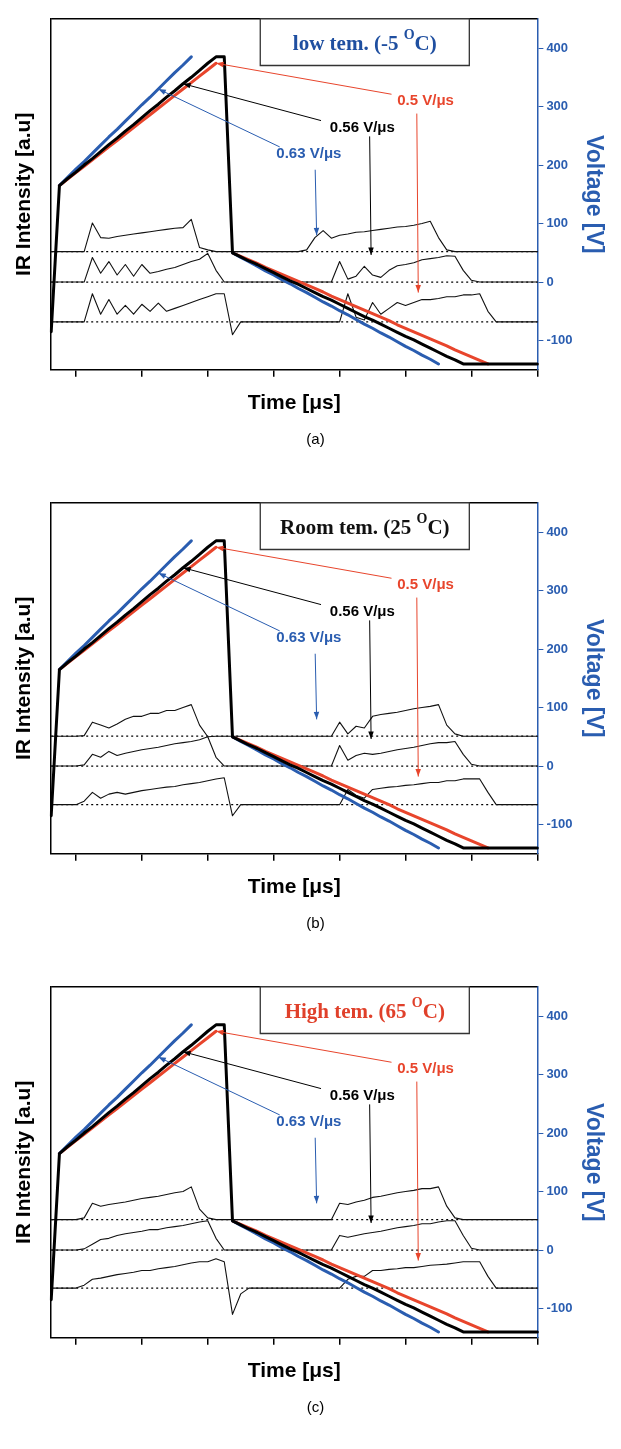 The width and height of the screenshot is (621, 1449). Describe the element at coordinates (315, 1407) in the screenshot. I see `text: (c)` at that location.